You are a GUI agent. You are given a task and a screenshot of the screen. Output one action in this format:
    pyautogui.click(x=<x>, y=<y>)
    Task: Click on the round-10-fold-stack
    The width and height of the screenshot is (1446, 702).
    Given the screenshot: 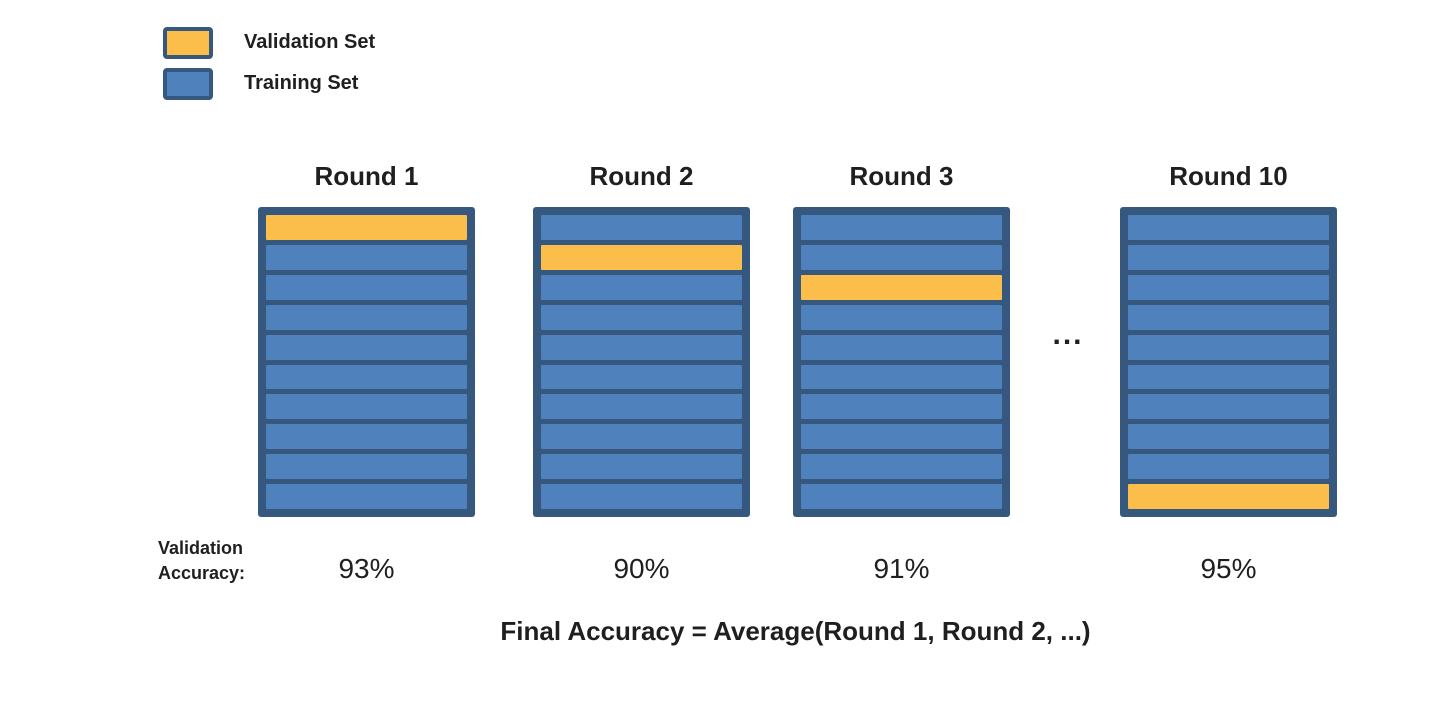 What is the action you would take?
    pyautogui.click(x=1228, y=362)
    